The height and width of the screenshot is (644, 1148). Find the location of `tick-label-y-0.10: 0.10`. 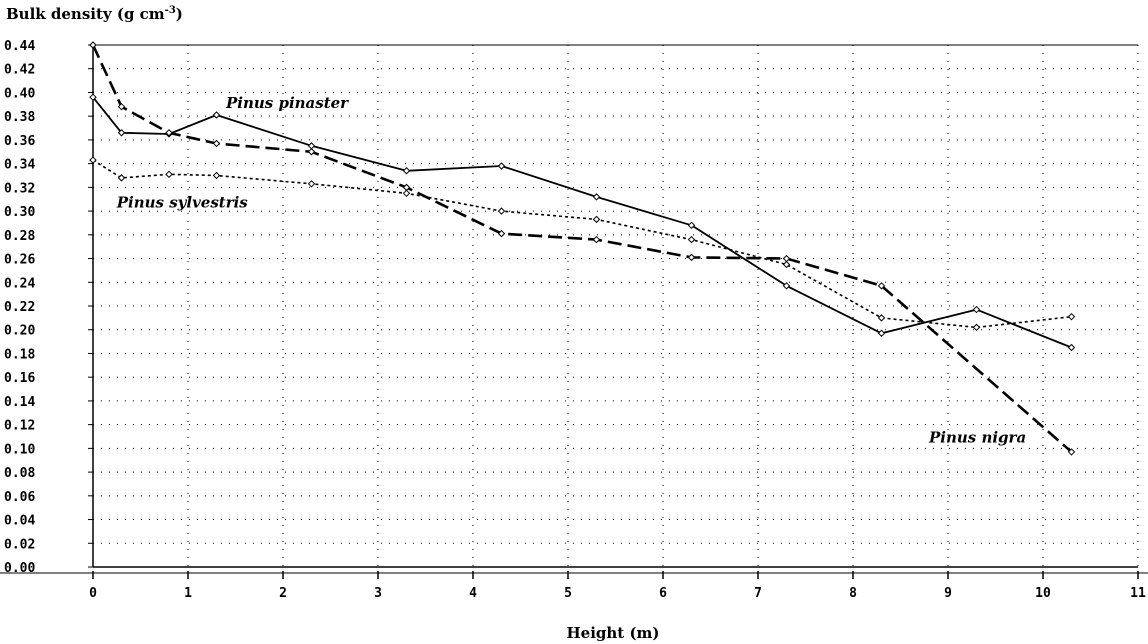

tick-label-y-0.10: 0.10 is located at coordinates (19, 449).